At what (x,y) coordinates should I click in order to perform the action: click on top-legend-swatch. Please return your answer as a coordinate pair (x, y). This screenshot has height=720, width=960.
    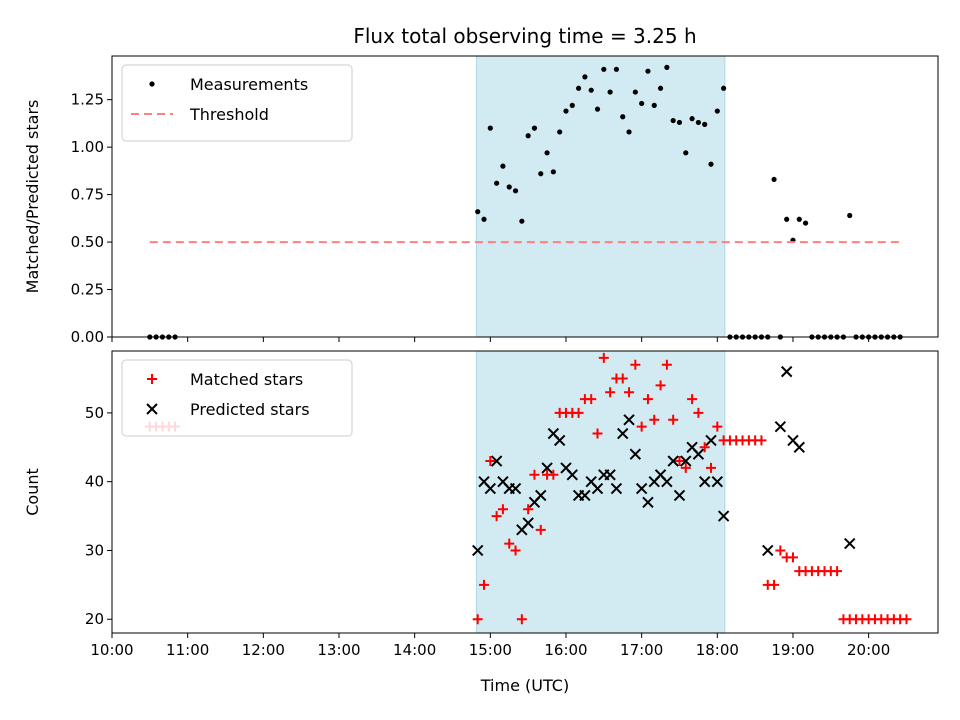
    Looking at the image, I should click on (152, 84).